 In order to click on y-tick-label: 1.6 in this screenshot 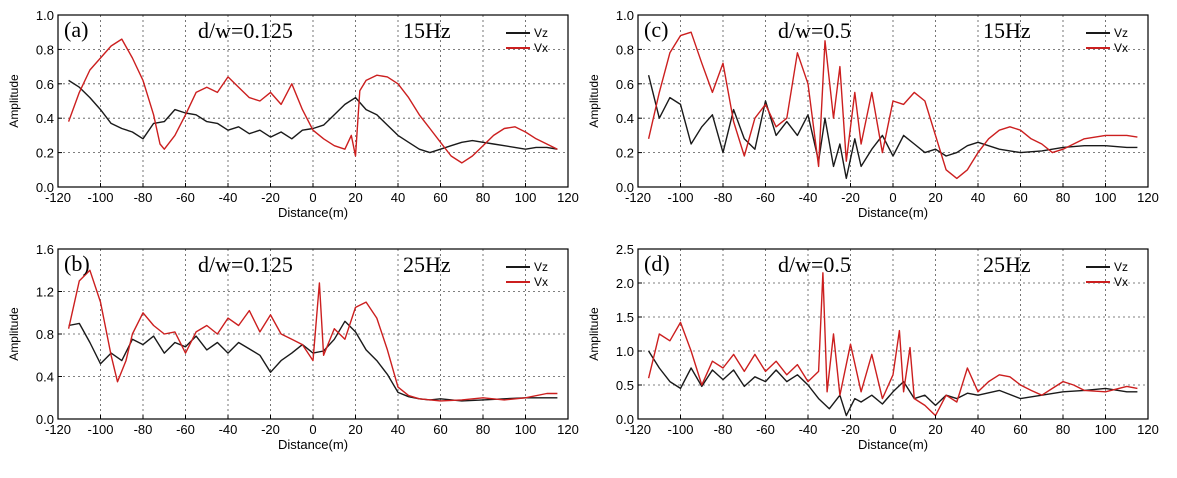, I will do `click(45, 249)`.